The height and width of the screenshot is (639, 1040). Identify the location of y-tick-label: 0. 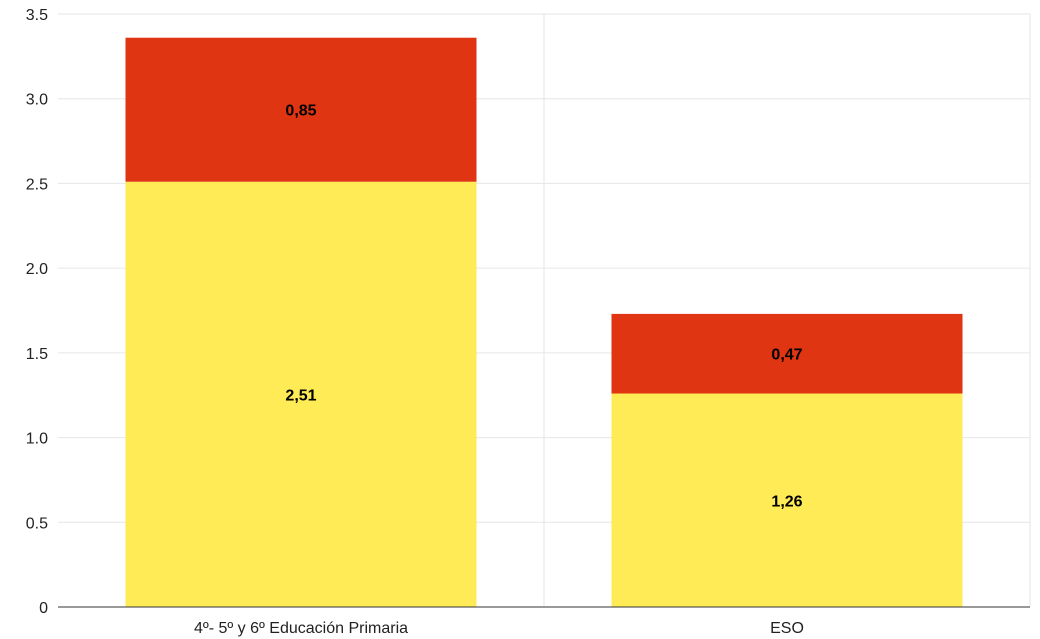
(43, 608).